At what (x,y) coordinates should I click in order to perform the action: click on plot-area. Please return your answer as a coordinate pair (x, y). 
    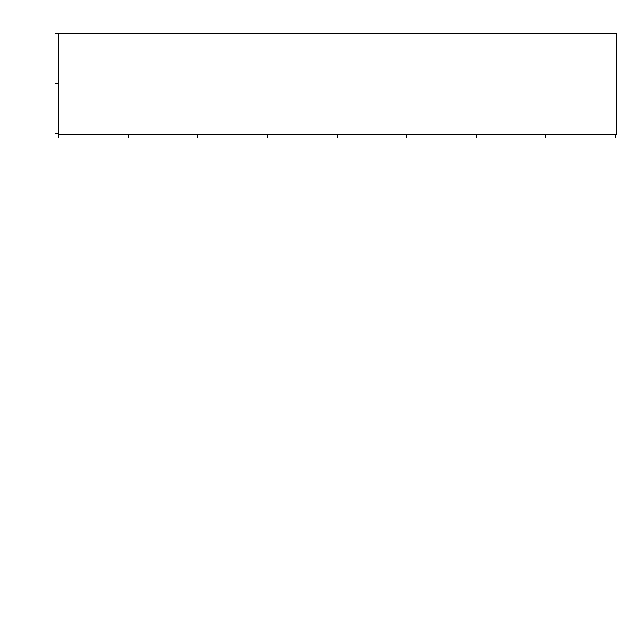
    Looking at the image, I should click on (337, 84).